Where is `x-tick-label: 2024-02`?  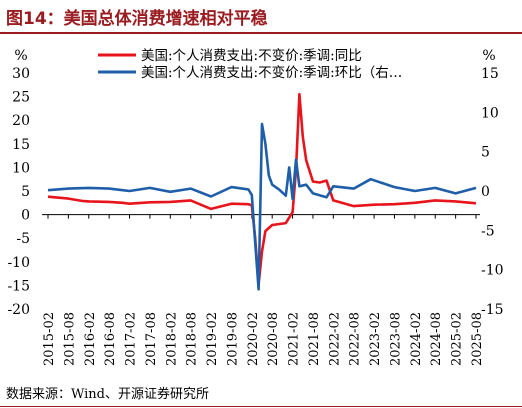 x-tick-label: 2024-02 is located at coordinates (416, 339).